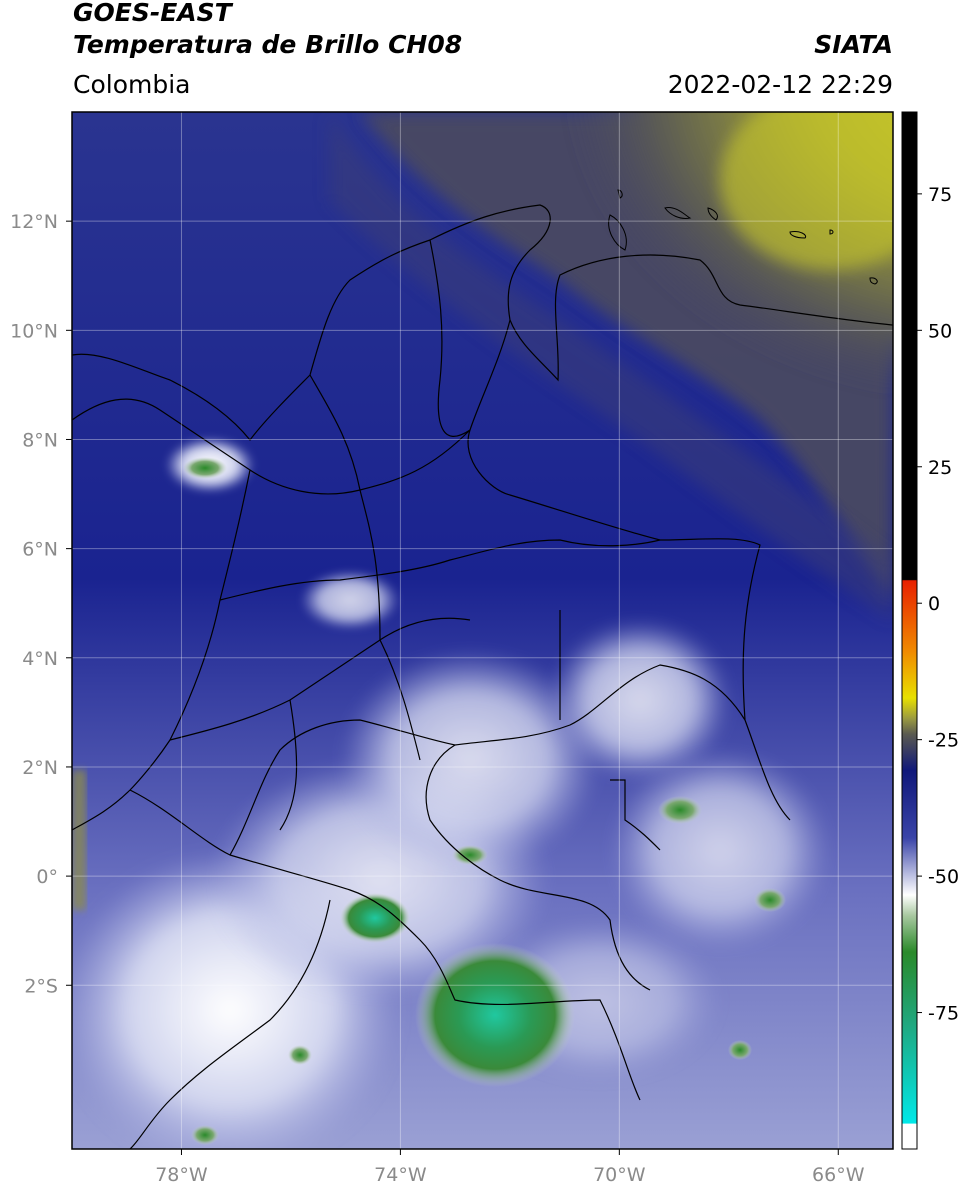  What do you see at coordinates (34, 222) in the screenshot?
I see `lat-tick-label-0: 12°N` at bounding box center [34, 222].